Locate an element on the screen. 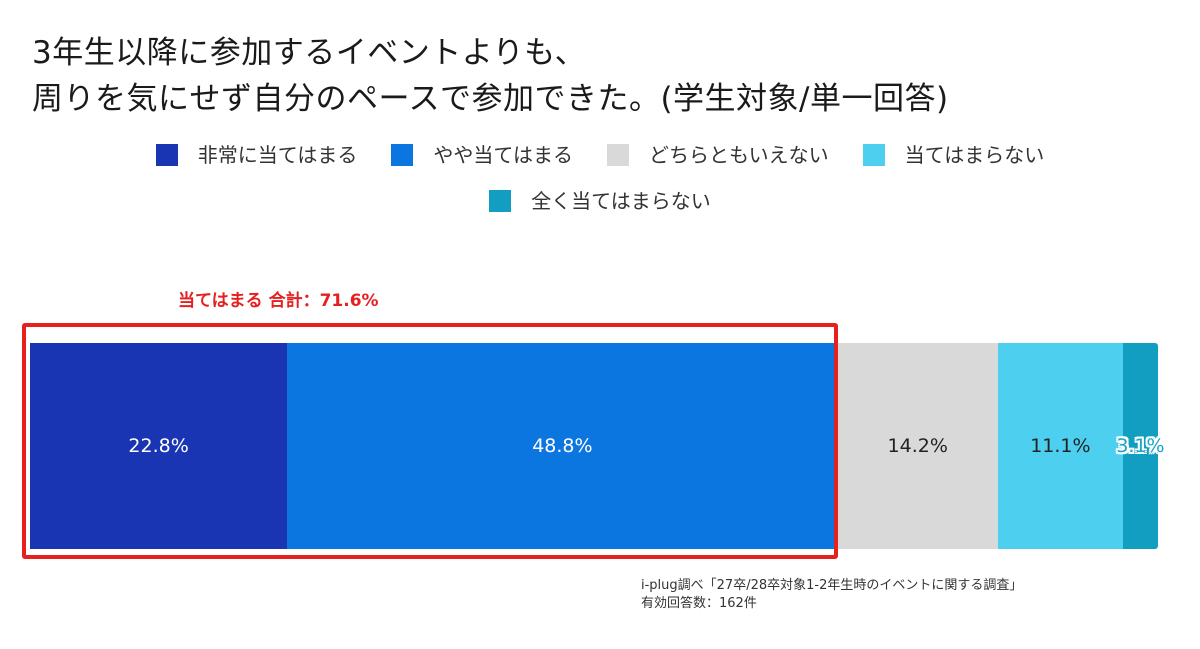 The width and height of the screenshot is (1200, 649). legend-label: どちらともいえない is located at coordinates (739, 155).